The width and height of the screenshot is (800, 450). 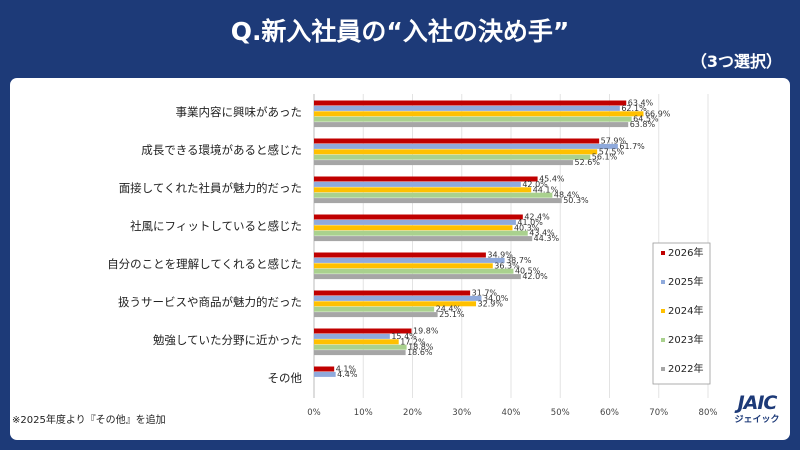 What do you see at coordinates (646, 119) in the screenshot?
I see `value-label: 64.5%` at bounding box center [646, 119].